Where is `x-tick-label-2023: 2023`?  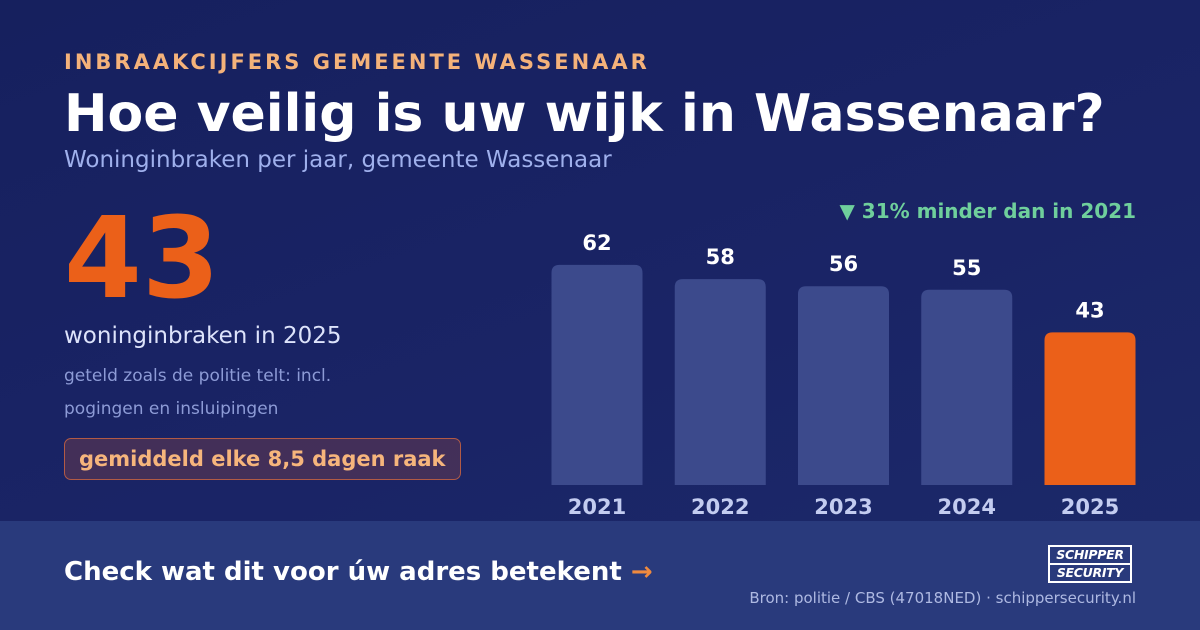 x-tick-label-2023: 2023 is located at coordinates (843, 507).